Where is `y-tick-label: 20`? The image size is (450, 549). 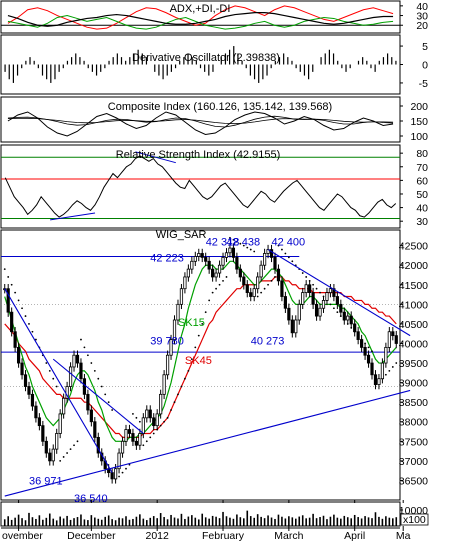
y-tick-label: 20 is located at coordinates (422, 26).